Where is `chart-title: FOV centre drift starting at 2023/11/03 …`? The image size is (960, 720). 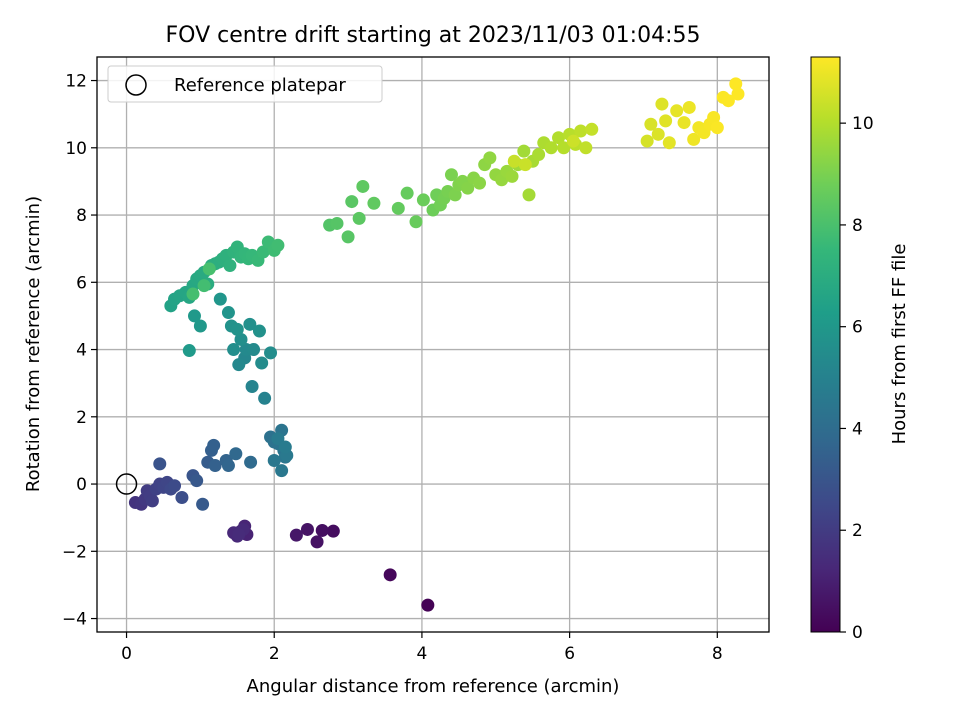 chart-title: FOV centre drift starting at 2023/11/03 … is located at coordinates (433, 35).